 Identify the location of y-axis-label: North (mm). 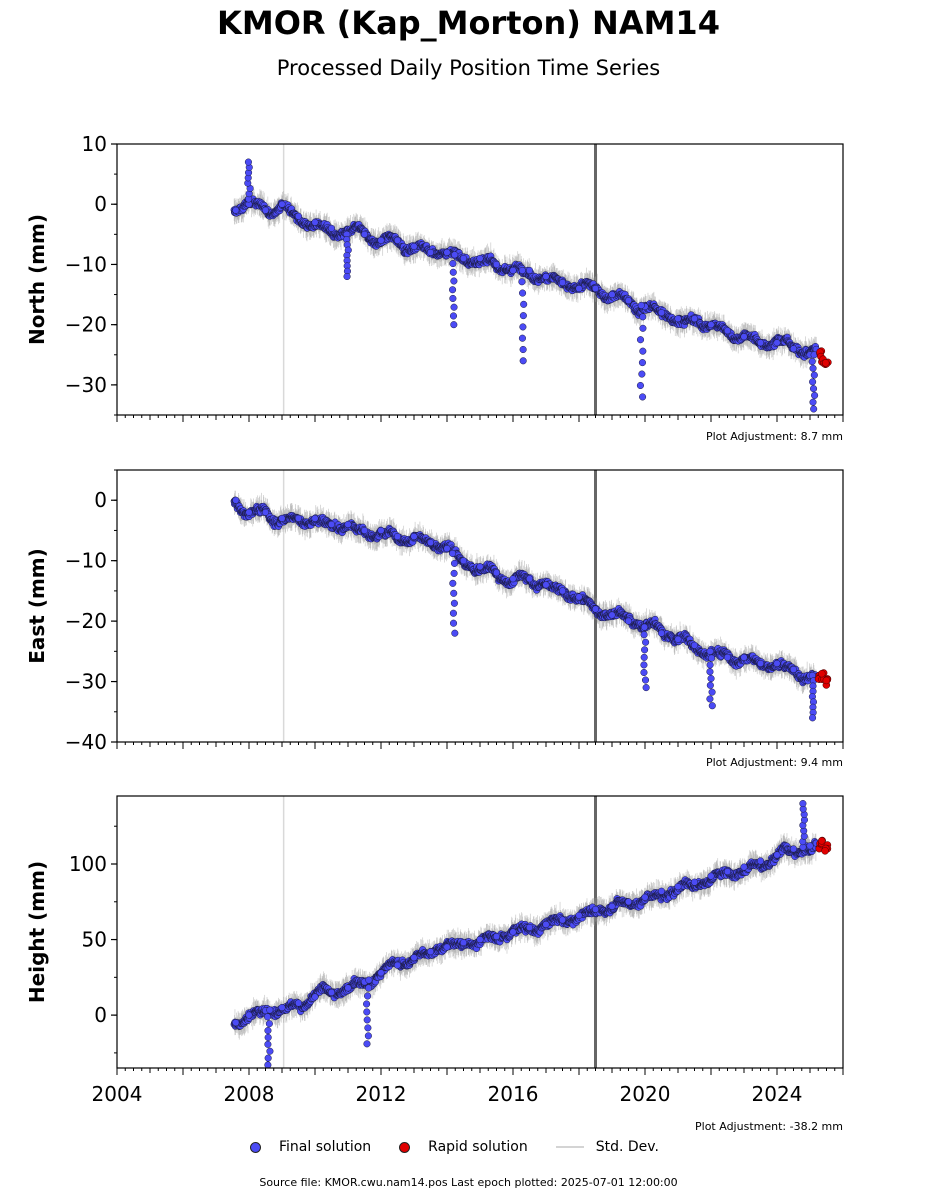
(37, 279).